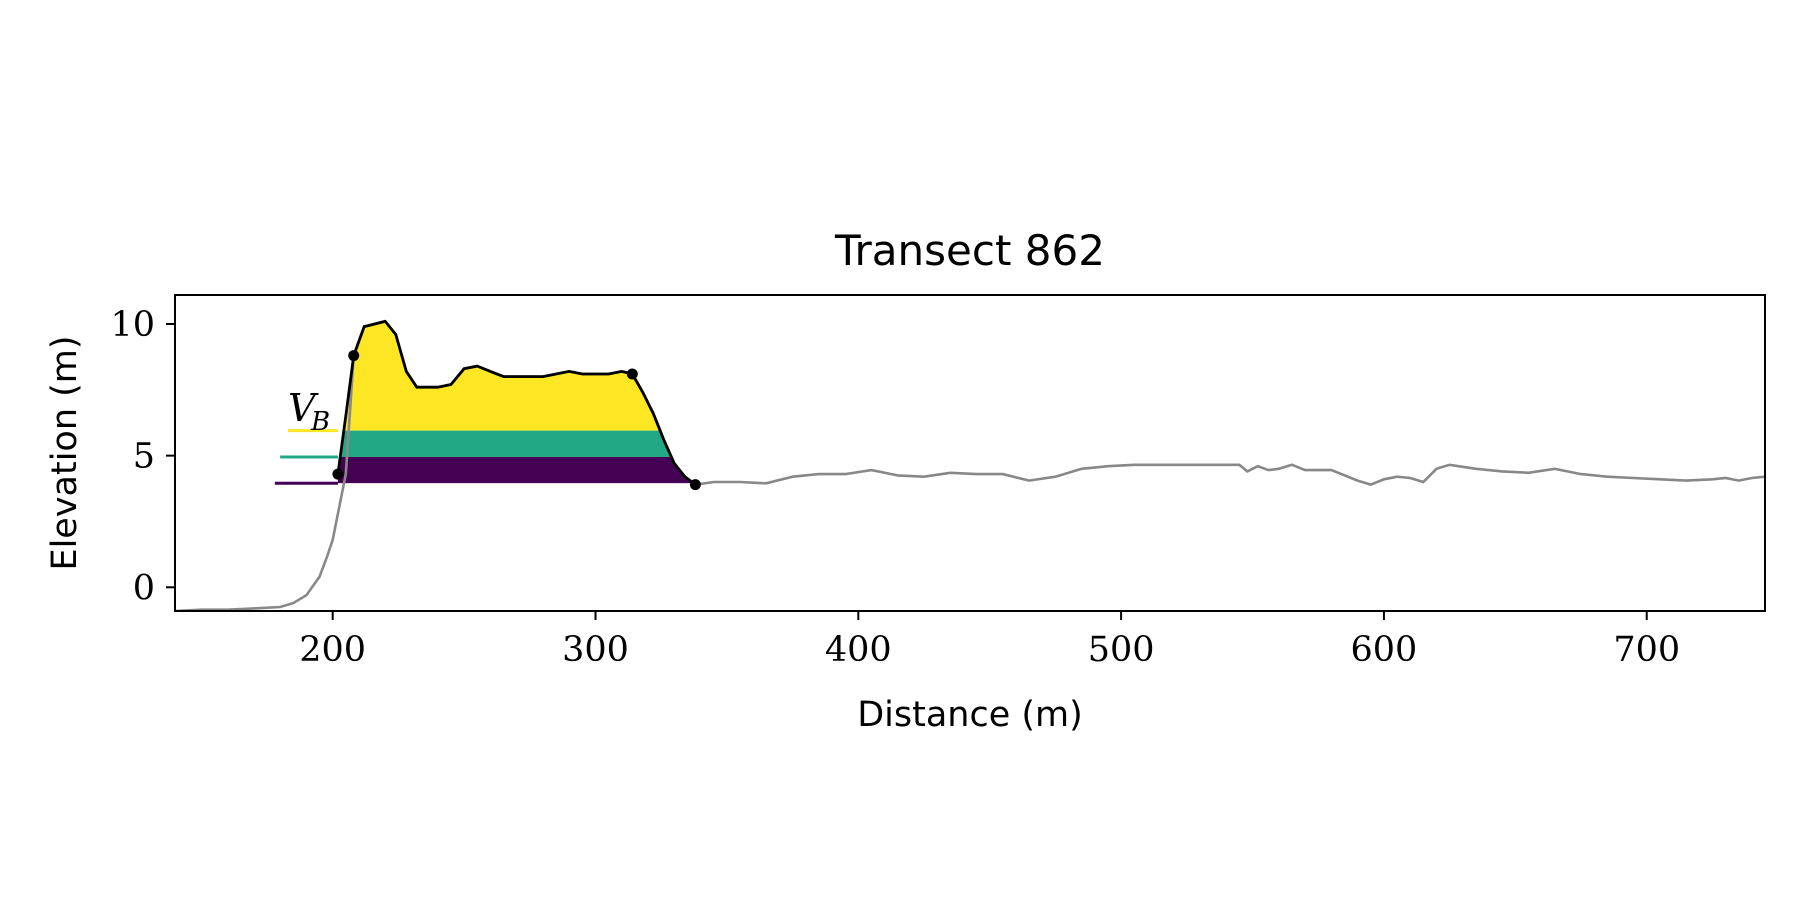 This screenshot has width=1800, height=900. Describe the element at coordinates (306, 457) in the screenshot. I see `layer-legend-lines` at that location.